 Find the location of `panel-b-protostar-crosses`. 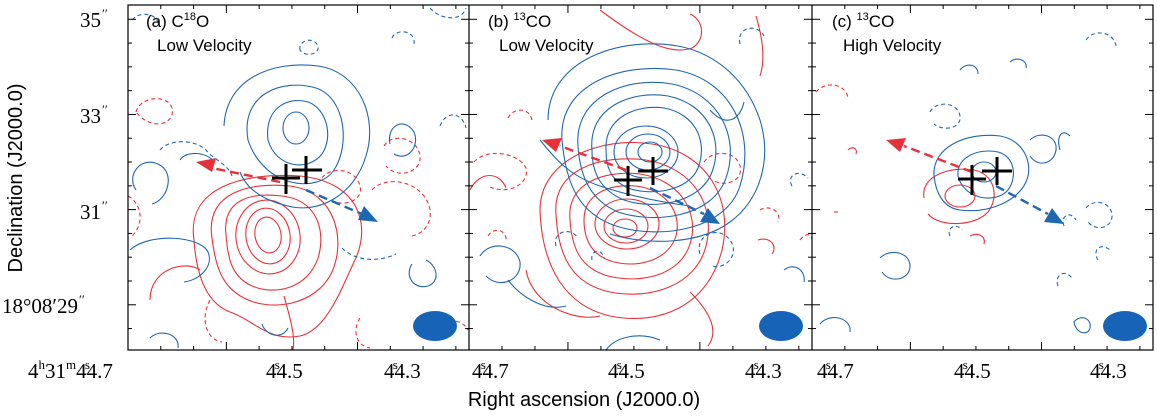

panel-b-protostar-crosses is located at coordinates (641, 176).